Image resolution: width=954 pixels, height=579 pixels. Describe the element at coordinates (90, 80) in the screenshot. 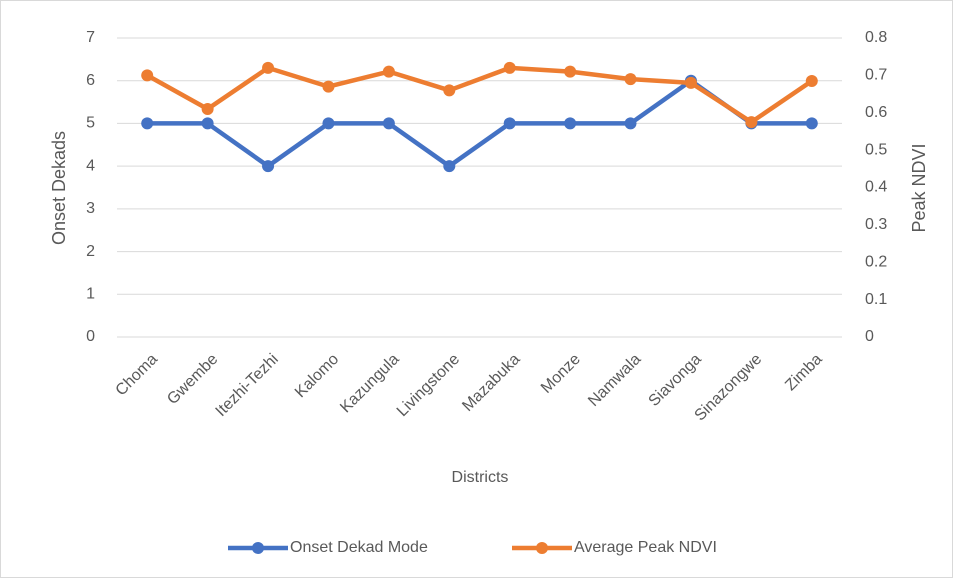

I see `y-tick-label: 6` at that location.